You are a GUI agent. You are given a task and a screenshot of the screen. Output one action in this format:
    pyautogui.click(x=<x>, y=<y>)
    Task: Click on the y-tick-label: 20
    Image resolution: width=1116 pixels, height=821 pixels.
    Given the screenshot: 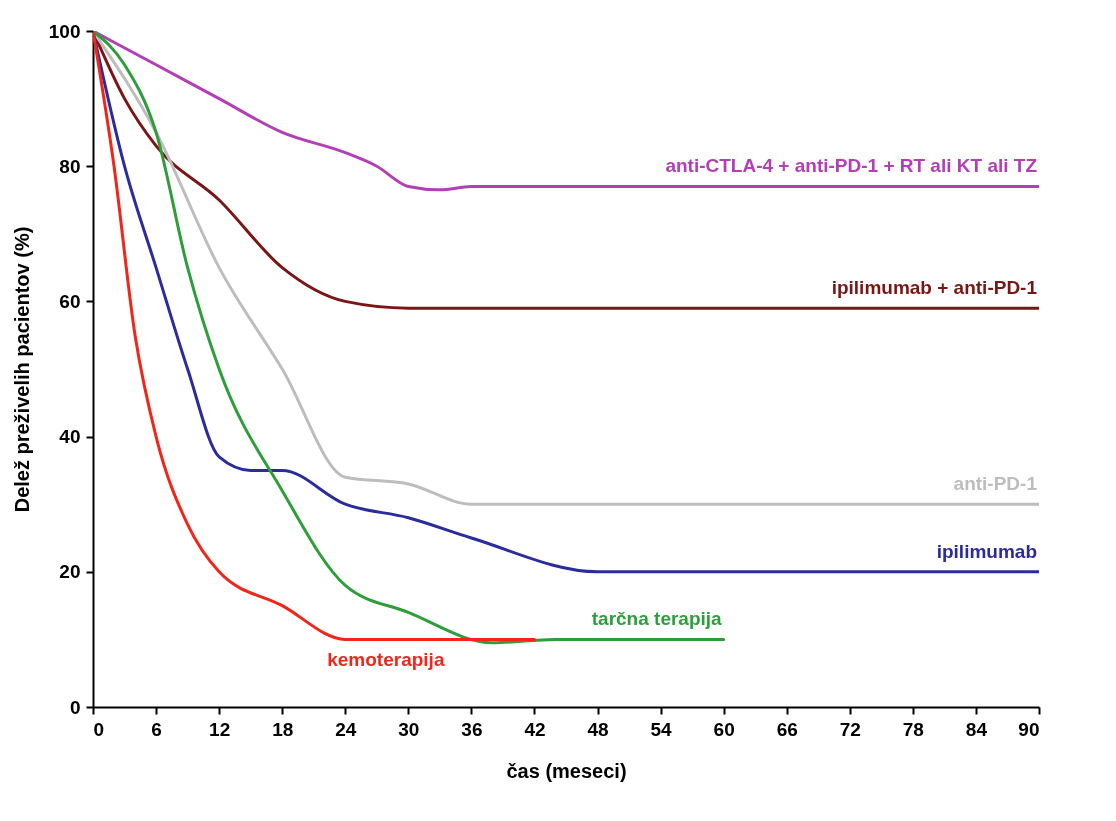 What is the action you would take?
    pyautogui.click(x=70, y=572)
    